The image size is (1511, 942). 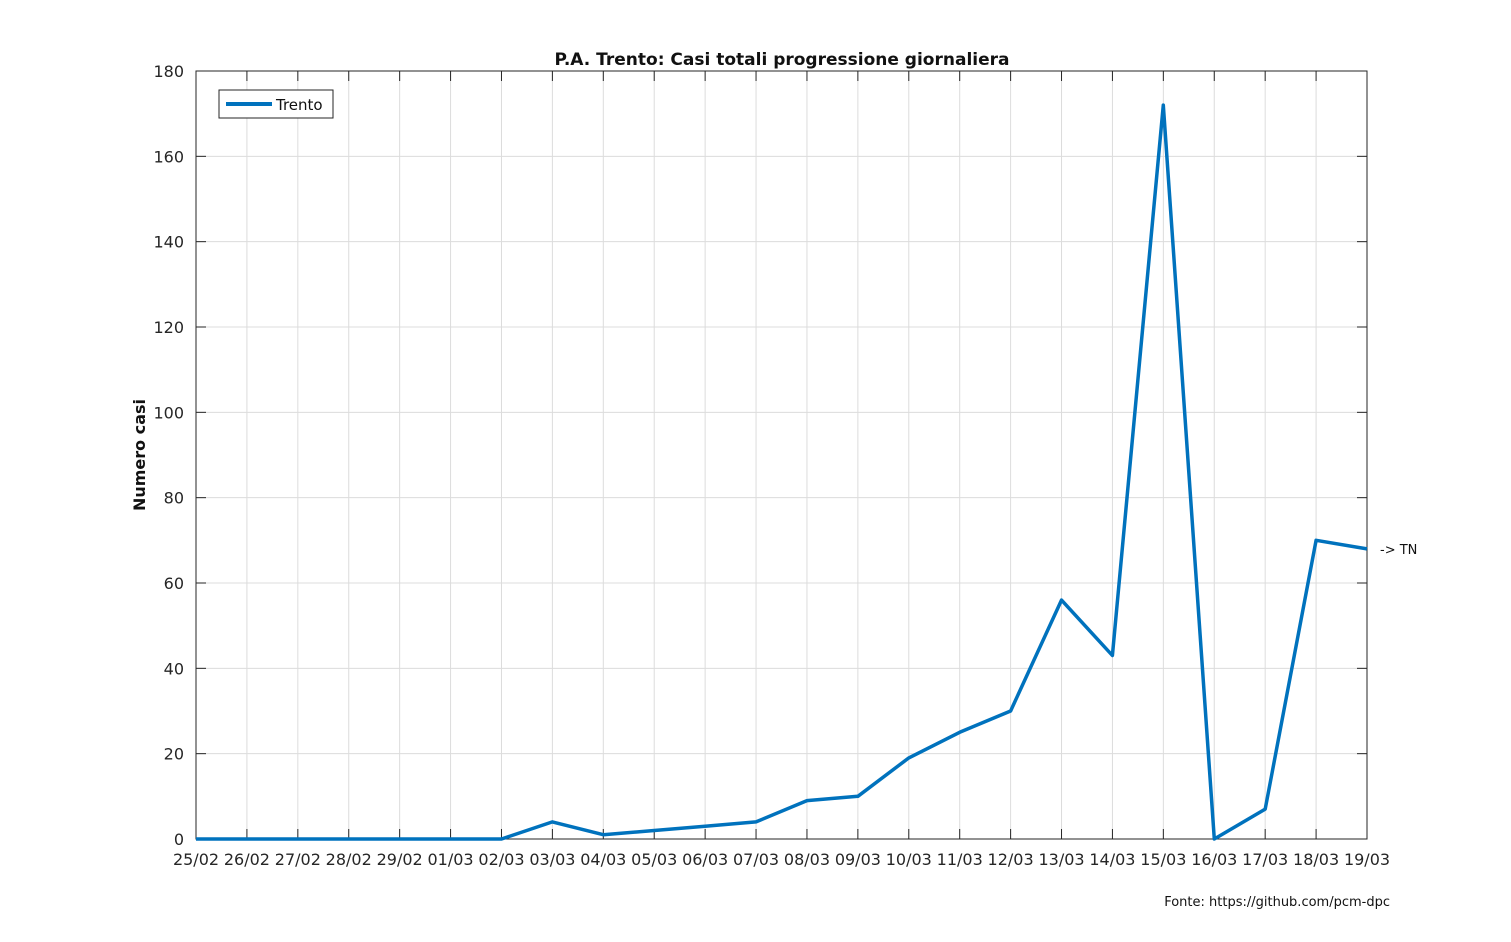 I want to click on x-tick-label: 11/03, so click(x=960, y=859).